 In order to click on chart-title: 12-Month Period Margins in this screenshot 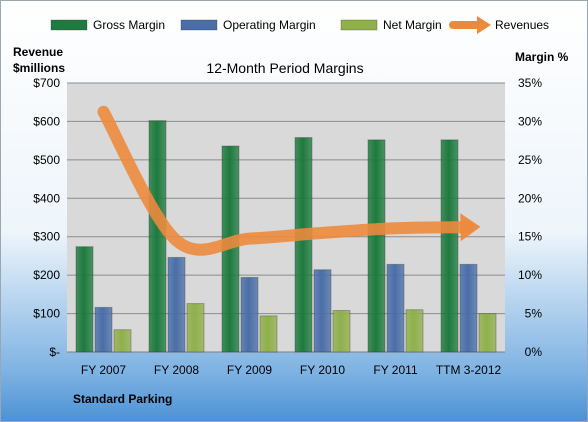, I will do `click(284, 68)`.